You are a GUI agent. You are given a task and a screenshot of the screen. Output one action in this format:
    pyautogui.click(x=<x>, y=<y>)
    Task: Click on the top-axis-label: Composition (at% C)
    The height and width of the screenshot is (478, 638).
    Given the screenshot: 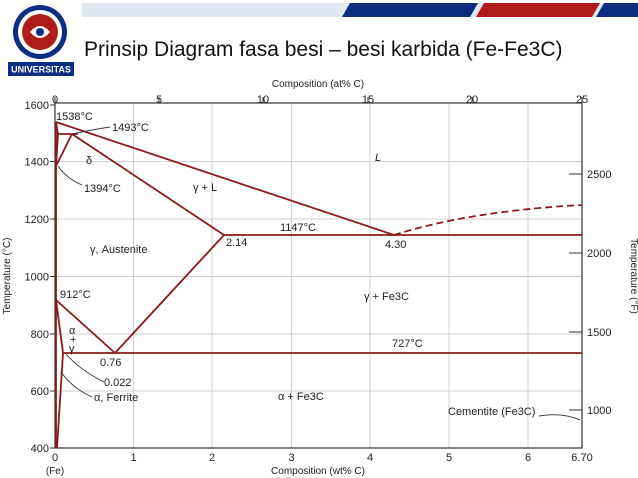 What is the action you would take?
    pyautogui.click(x=318, y=84)
    